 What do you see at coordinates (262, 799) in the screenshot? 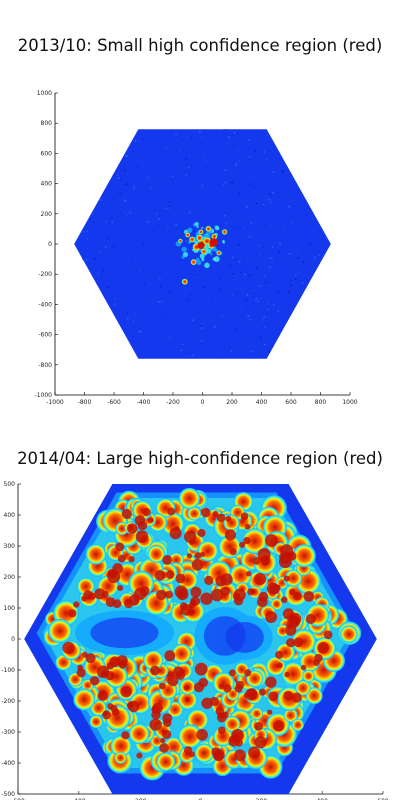
I see `plot2-x-tick-label: 200` at bounding box center [262, 799].